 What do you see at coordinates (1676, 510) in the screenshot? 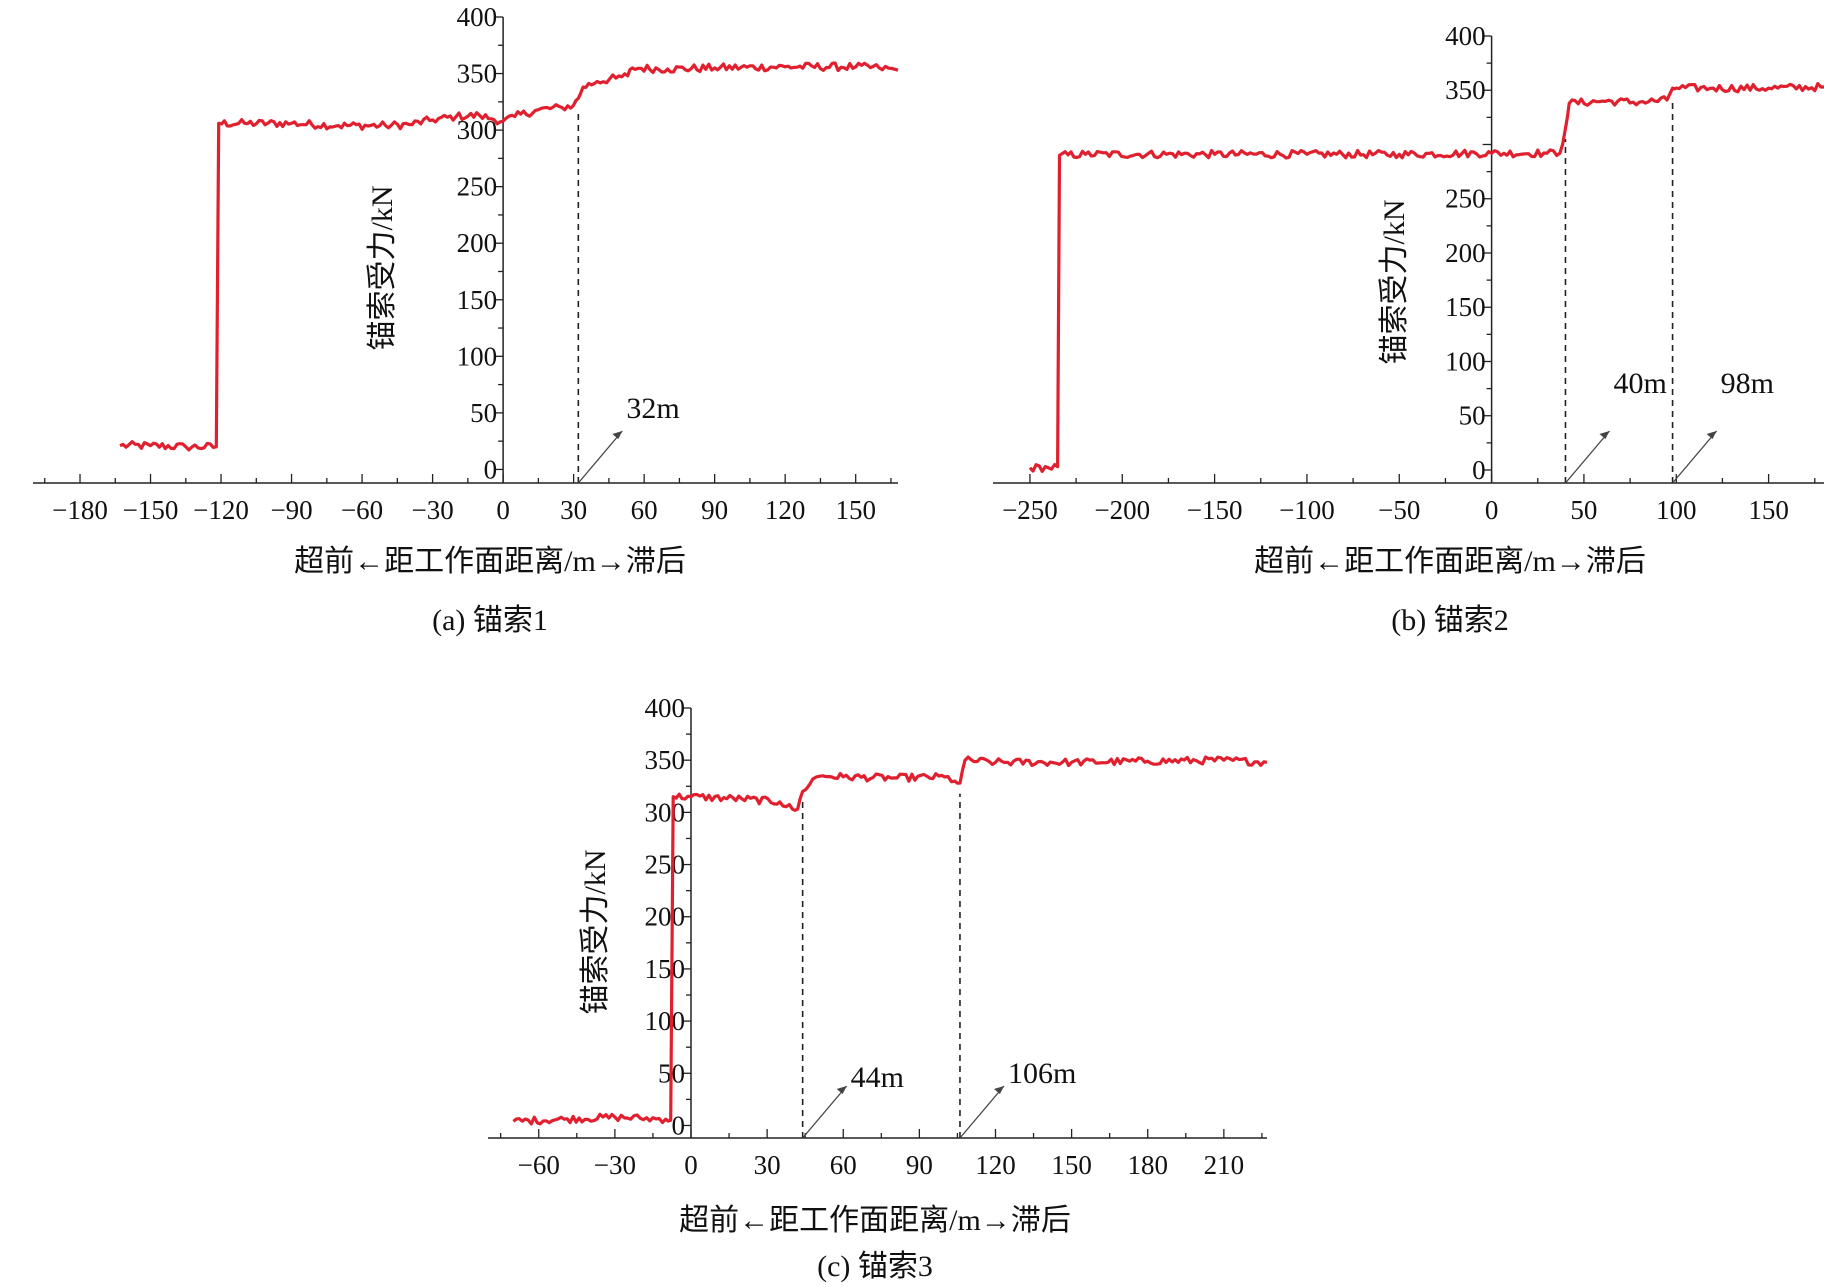
I see `x-tick-label: 100` at bounding box center [1676, 510].